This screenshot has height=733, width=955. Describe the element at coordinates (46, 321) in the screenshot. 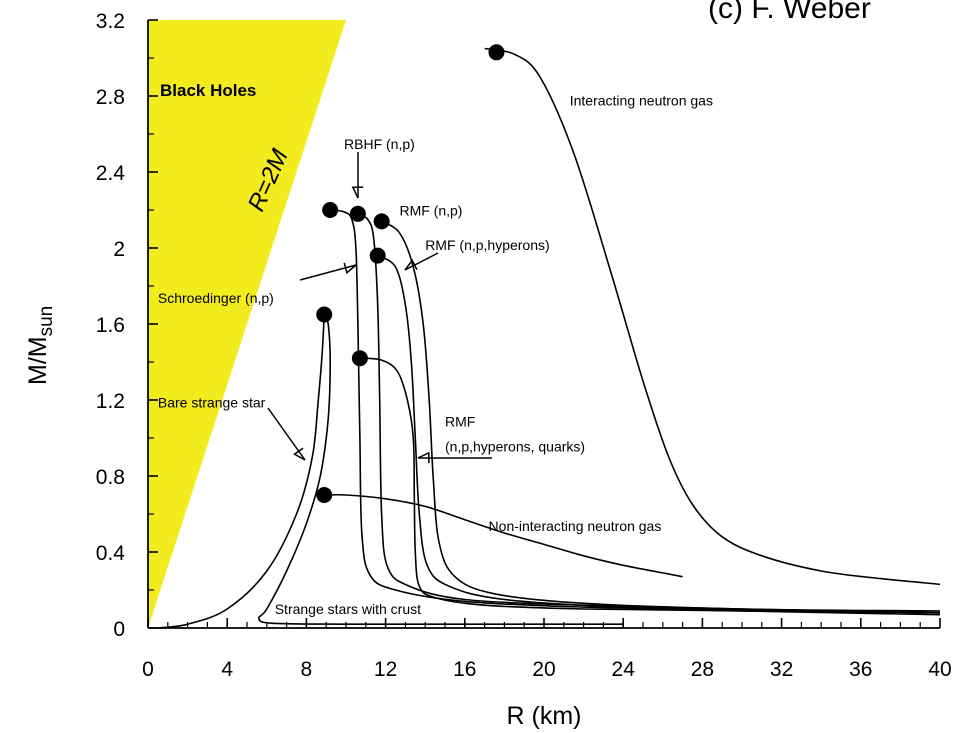

I see `y-axis-title-subscript: sun` at that location.